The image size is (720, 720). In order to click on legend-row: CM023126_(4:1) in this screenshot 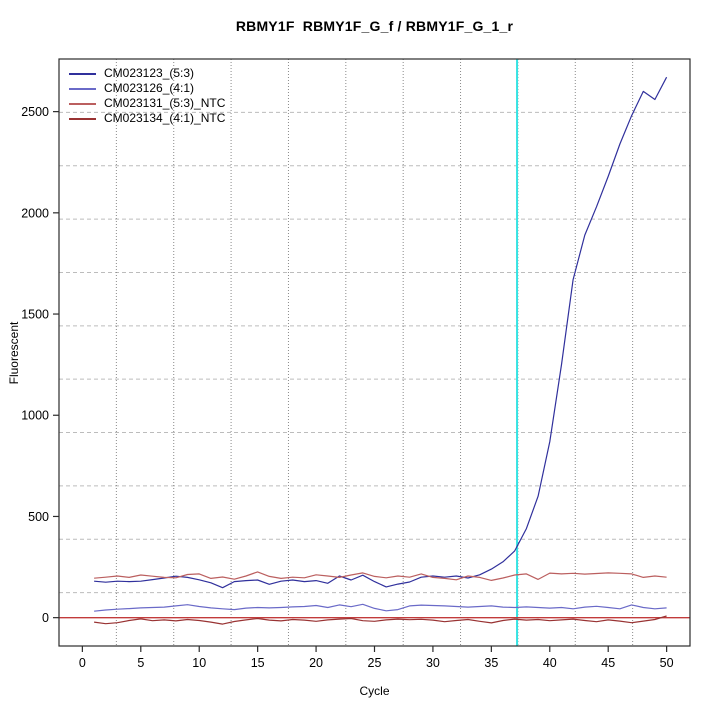, I will do `click(147, 88)`.